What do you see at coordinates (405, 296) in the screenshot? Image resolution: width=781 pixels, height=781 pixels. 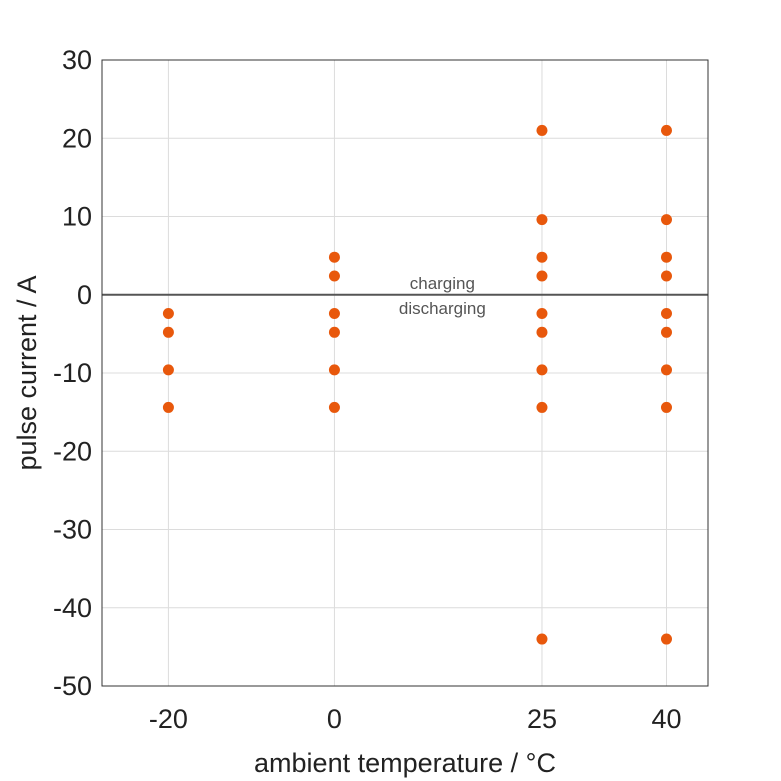 I see `zero-reference: charging discharging` at bounding box center [405, 296].